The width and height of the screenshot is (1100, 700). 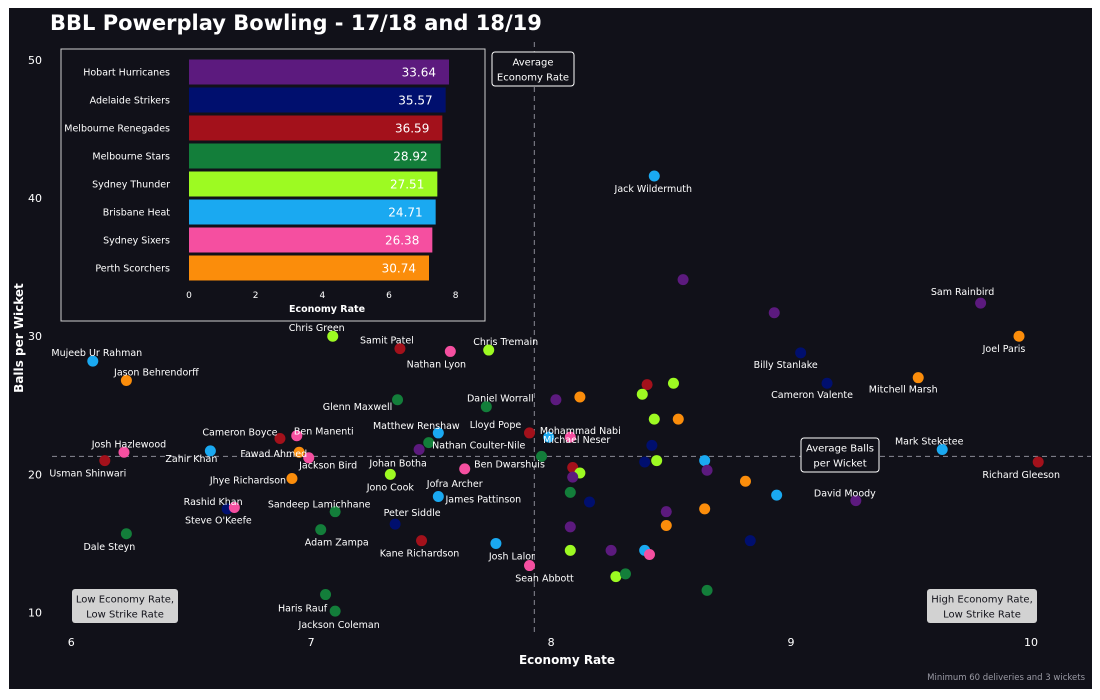 What do you see at coordinates (357, 407) in the screenshot?
I see `label-glenn-maxwell: Glenn Maxwell` at bounding box center [357, 407].